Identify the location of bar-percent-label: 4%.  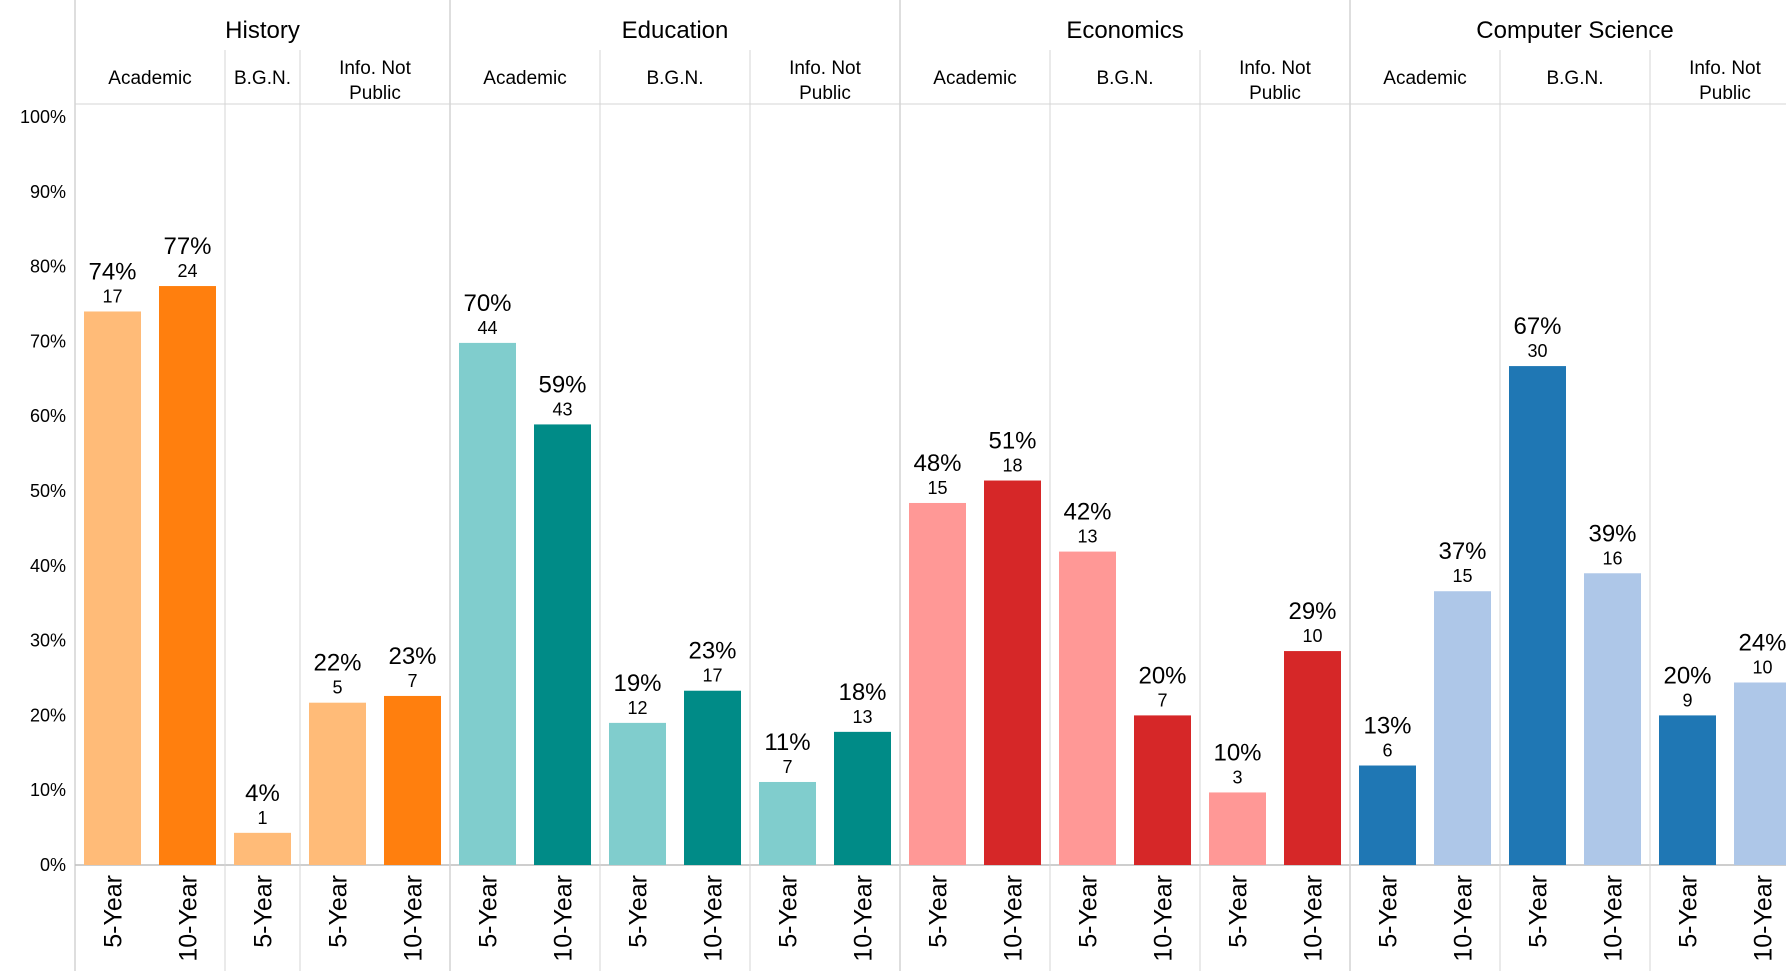
(262, 793).